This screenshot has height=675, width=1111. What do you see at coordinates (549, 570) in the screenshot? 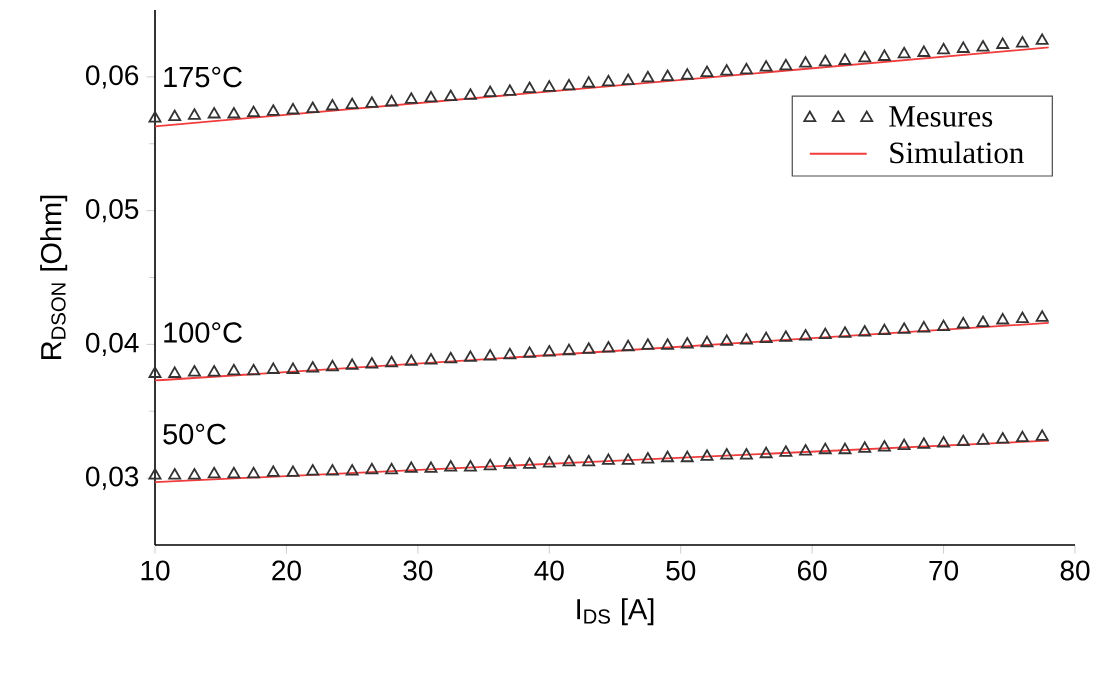
I see `x-tick-label: 40` at bounding box center [549, 570].